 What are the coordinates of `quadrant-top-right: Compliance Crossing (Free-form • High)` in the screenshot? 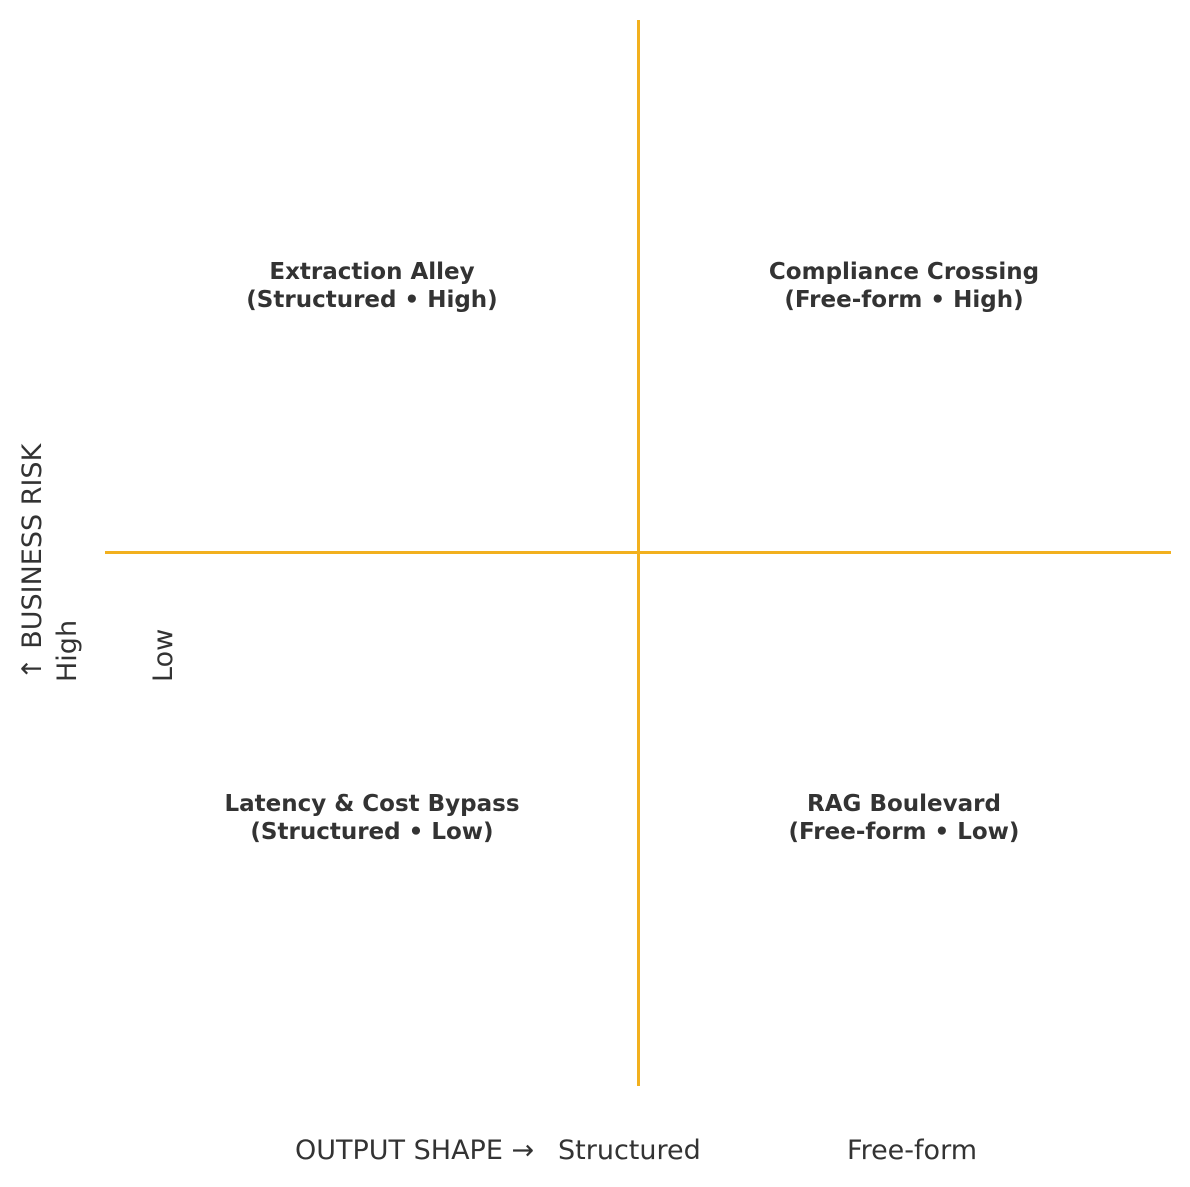 It's located at (904, 286).